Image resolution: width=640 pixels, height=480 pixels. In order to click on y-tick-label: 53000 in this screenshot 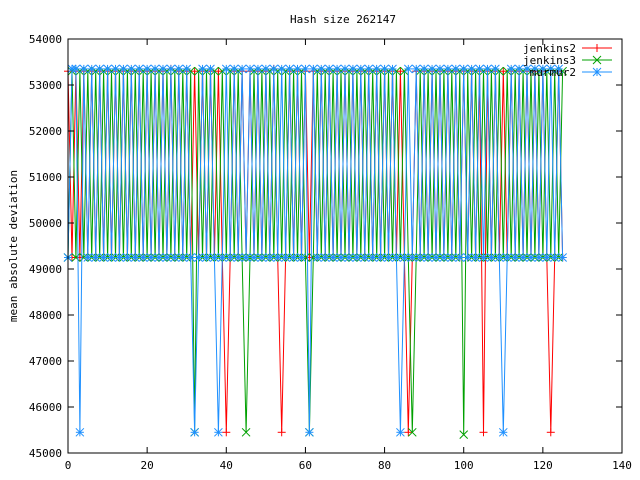, I will do `click(45, 85)`.